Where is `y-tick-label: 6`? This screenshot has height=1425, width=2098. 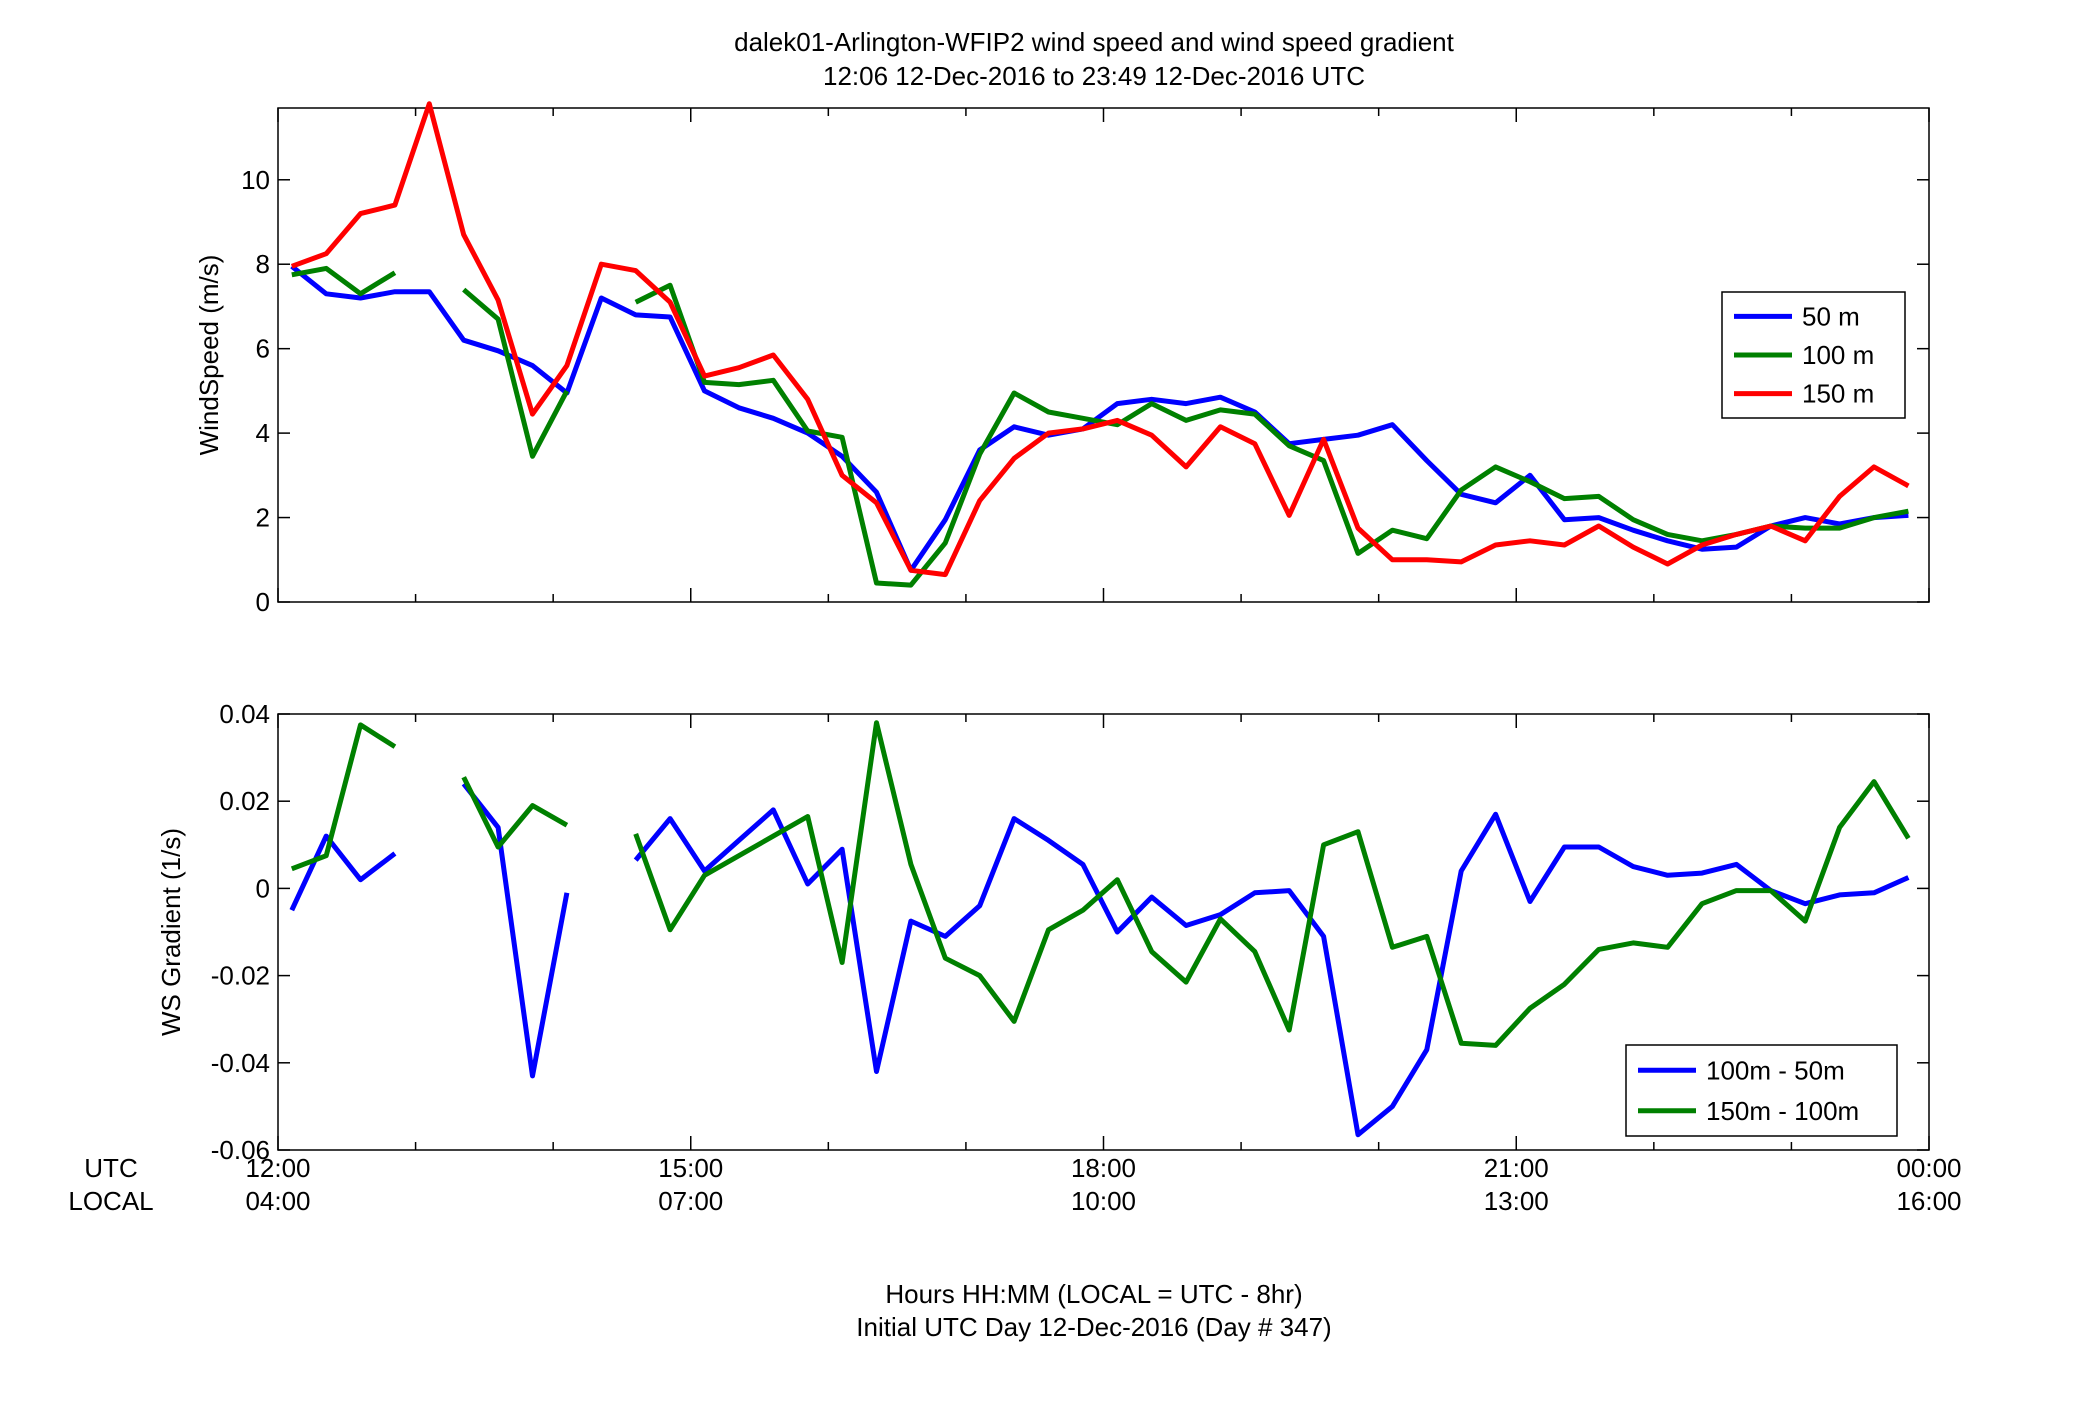
y-tick-label: 6 is located at coordinates (263, 349).